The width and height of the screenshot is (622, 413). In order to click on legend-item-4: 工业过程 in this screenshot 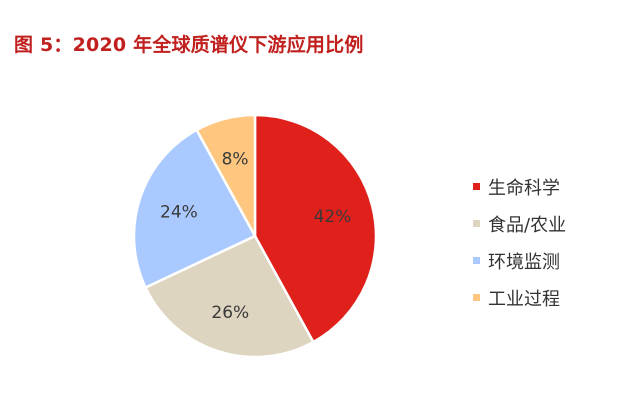, I will do `click(519, 297)`.